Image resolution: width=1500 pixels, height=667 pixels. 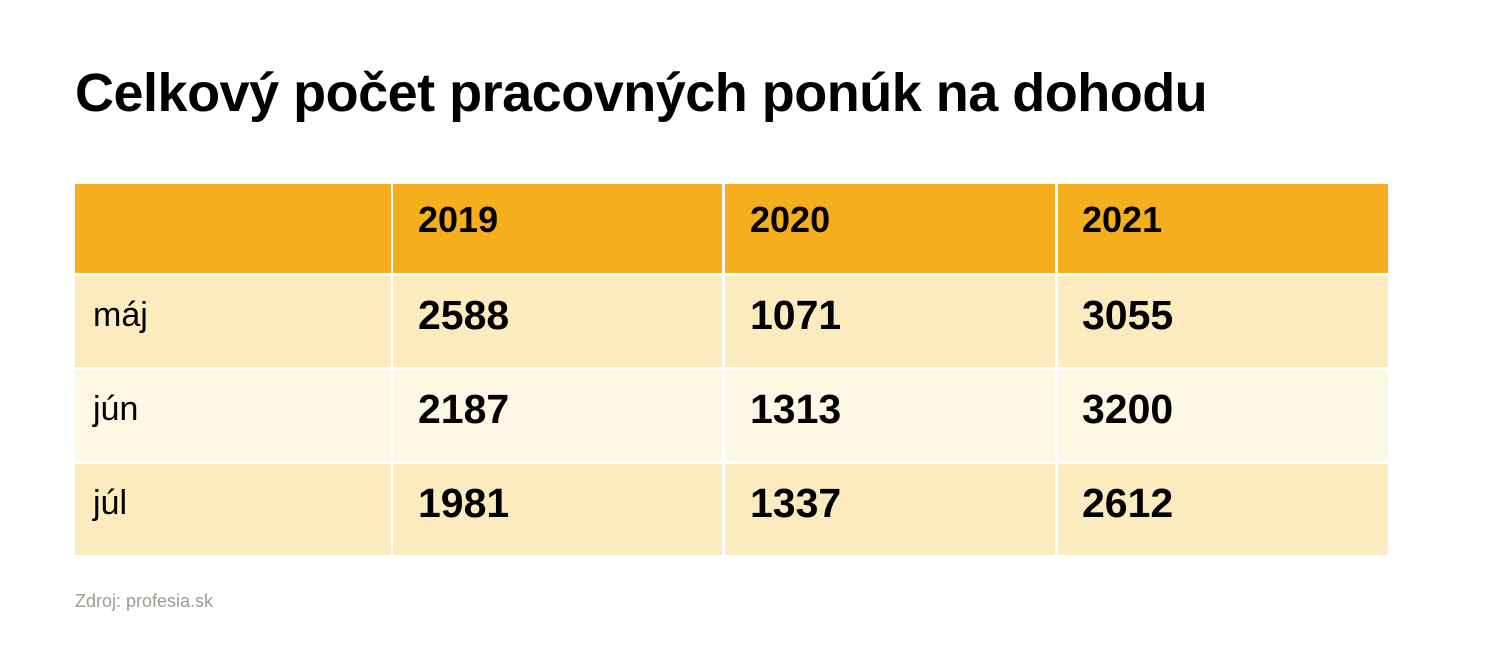 I want to click on source: Zdroj: profesia.sk, so click(x=144, y=601).